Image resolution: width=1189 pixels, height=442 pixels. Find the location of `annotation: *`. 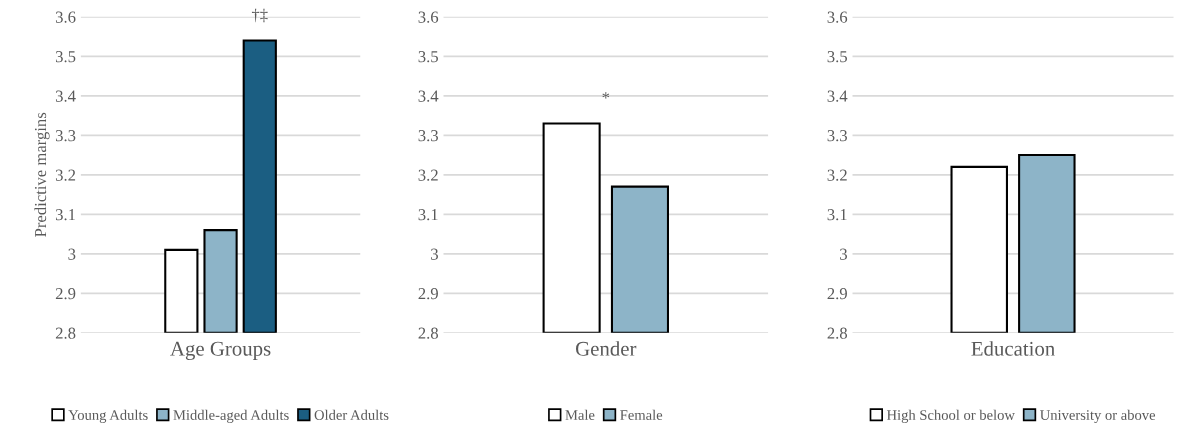

annotation: * is located at coordinates (606, 95).